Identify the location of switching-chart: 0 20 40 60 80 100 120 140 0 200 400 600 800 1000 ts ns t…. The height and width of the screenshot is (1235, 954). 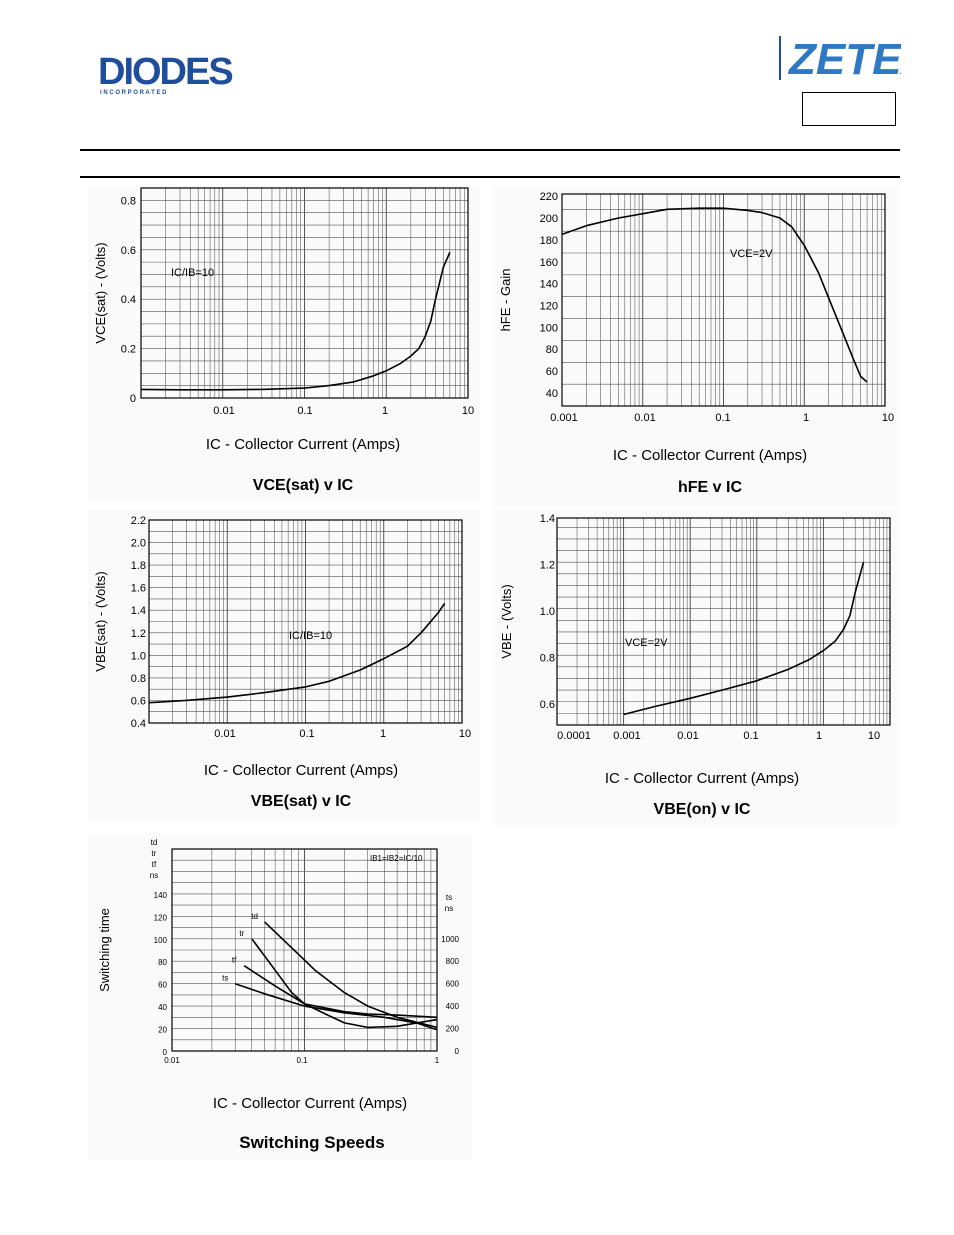
(278, 951).